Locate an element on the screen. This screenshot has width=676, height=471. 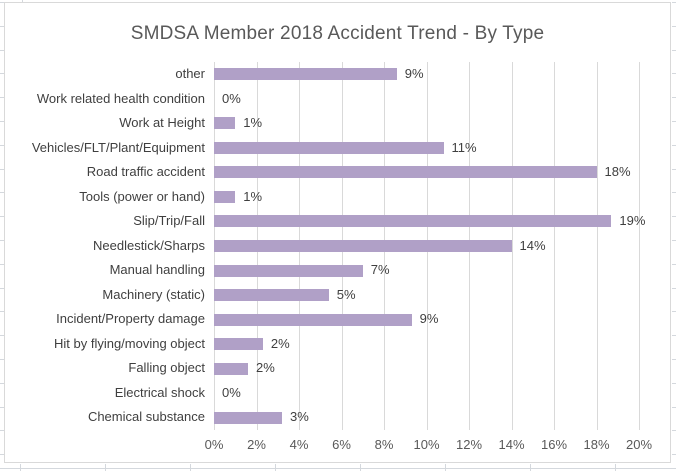
x-tick-label: 16% is located at coordinates (554, 444).